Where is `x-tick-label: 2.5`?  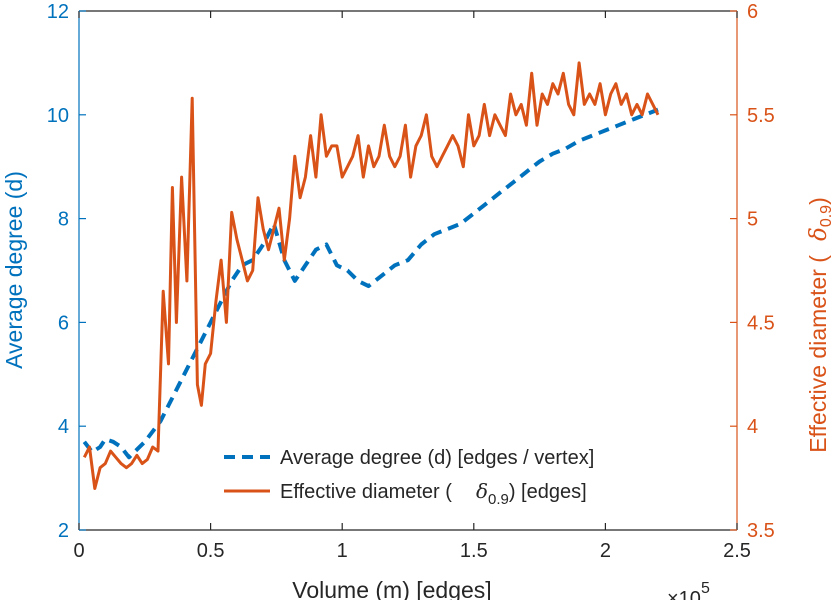
x-tick-label: 2.5 is located at coordinates (737, 551).